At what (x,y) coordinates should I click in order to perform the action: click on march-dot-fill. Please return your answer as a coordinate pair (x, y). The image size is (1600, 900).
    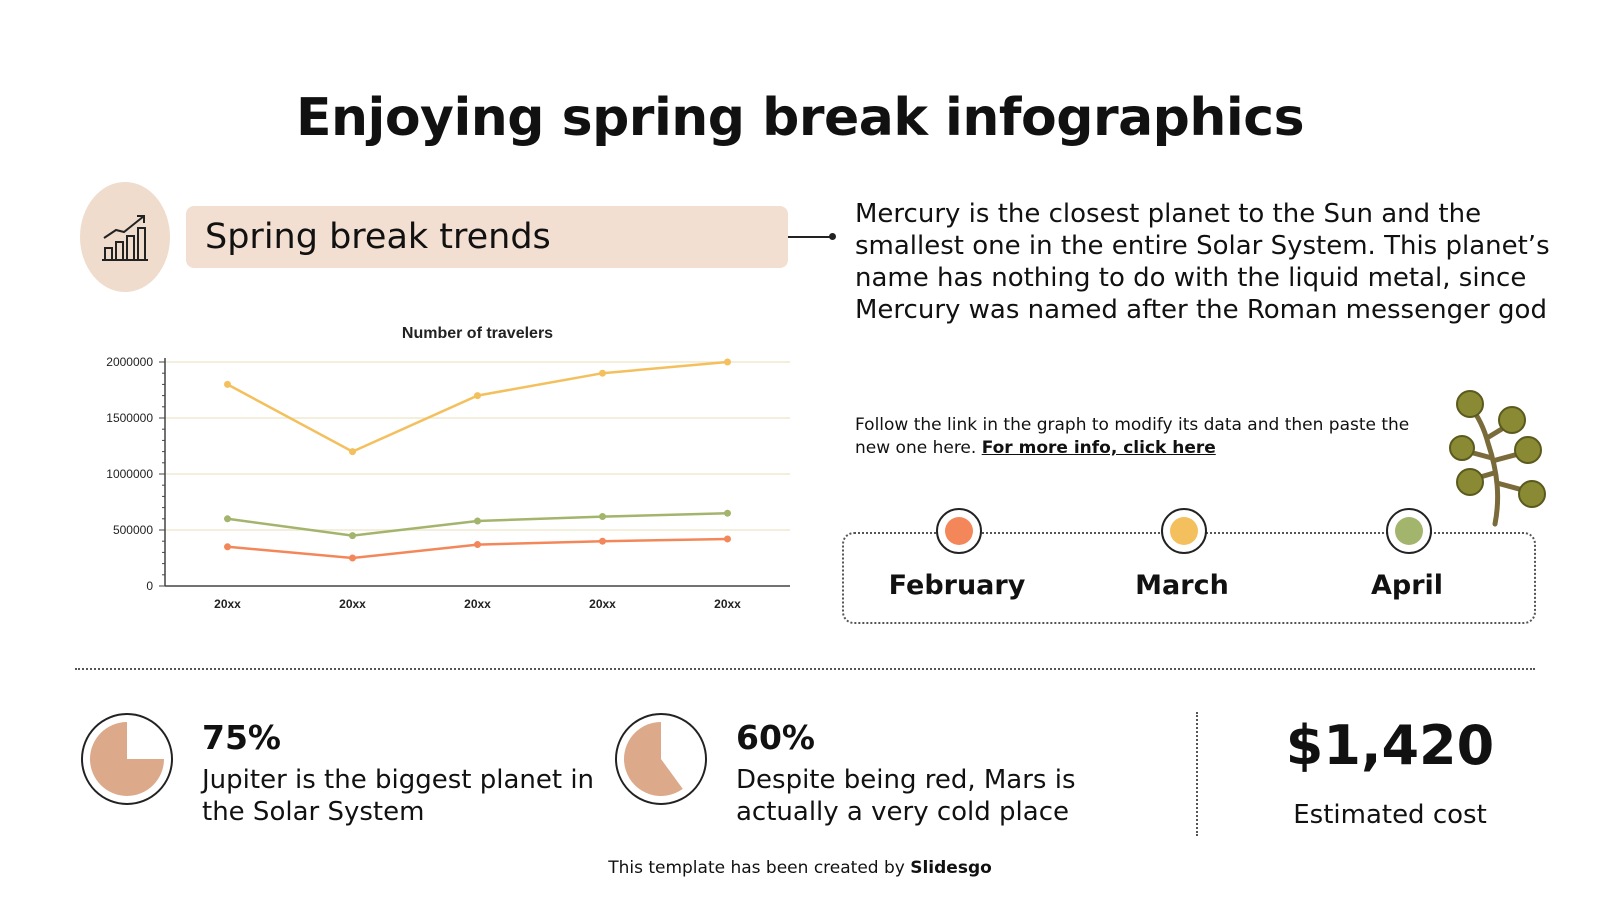
    Looking at the image, I should click on (1184, 531).